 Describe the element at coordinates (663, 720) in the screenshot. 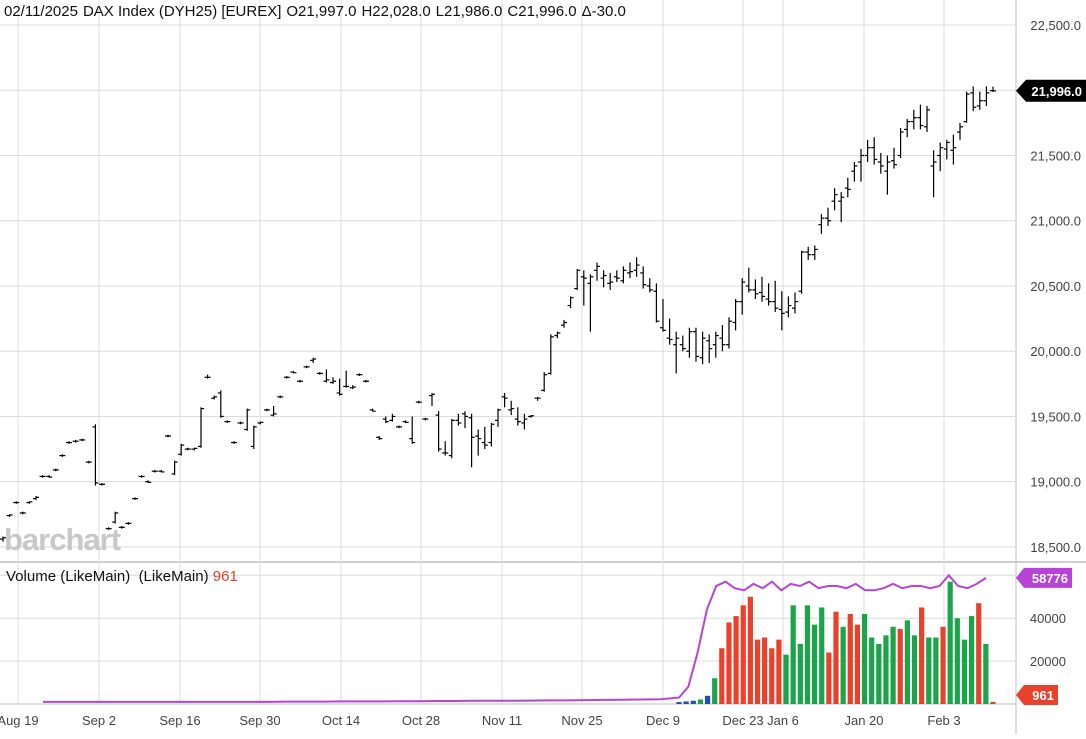

I see `x-tick-label: Dec 9` at that location.